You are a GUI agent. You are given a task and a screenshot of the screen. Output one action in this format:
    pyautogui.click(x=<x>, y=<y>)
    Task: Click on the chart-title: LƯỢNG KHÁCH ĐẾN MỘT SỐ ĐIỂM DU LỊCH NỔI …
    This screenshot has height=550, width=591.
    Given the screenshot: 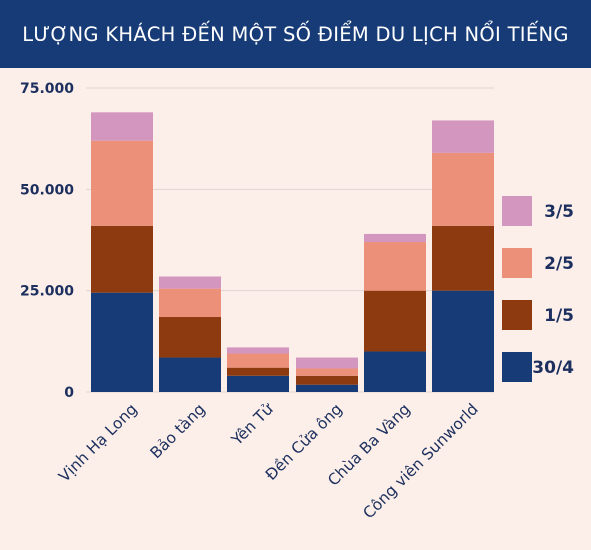 What is the action you would take?
    pyautogui.click(x=295, y=34)
    